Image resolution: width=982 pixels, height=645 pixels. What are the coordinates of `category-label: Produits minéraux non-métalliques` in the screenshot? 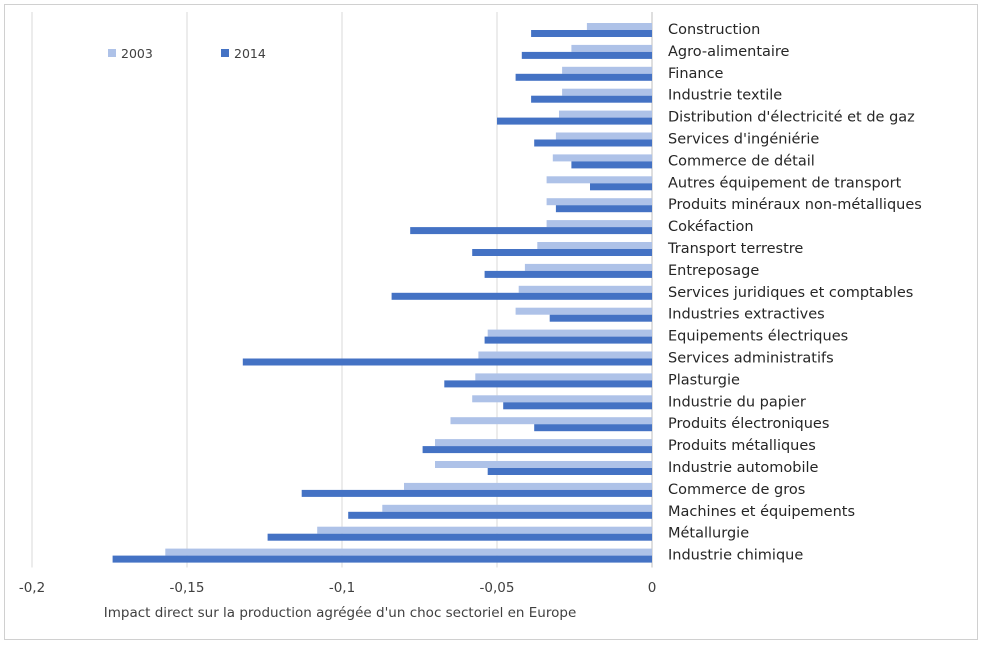 It's located at (795, 205).